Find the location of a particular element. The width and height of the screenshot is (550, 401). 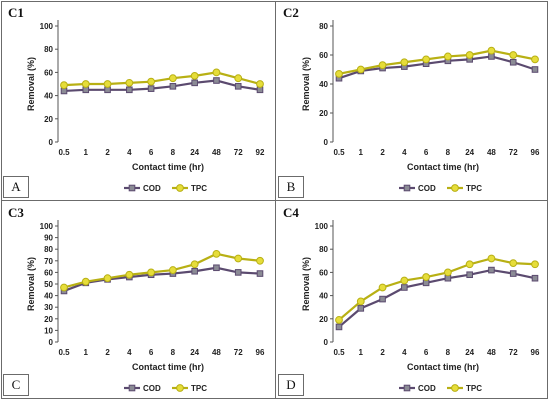

x-axis-label: Contact time (hr) is located at coordinates (168, 367).